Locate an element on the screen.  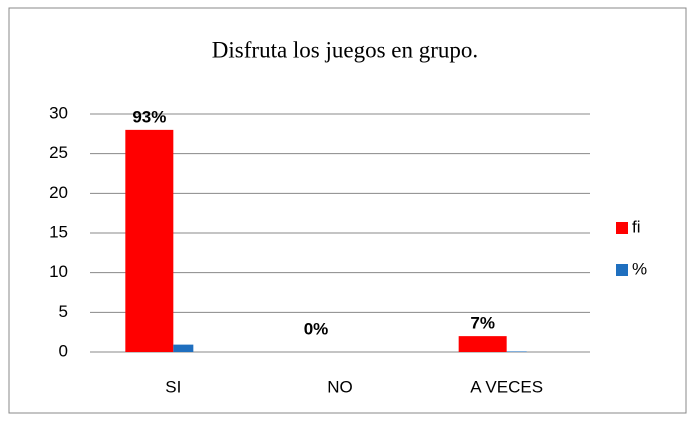
x-tick-label: A VECES is located at coordinates (506, 386).